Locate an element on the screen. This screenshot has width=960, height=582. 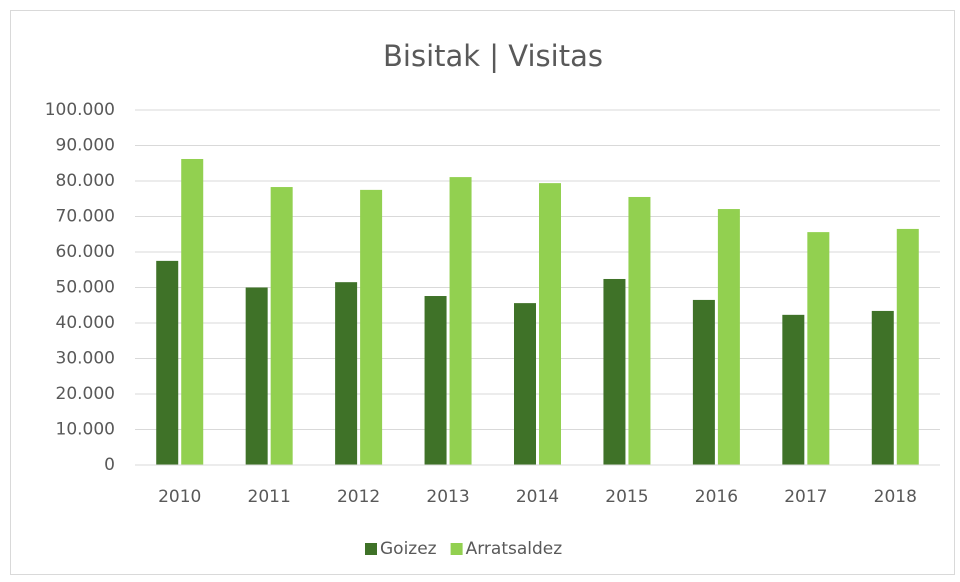
x-tick-label: 2011 is located at coordinates (269, 497).